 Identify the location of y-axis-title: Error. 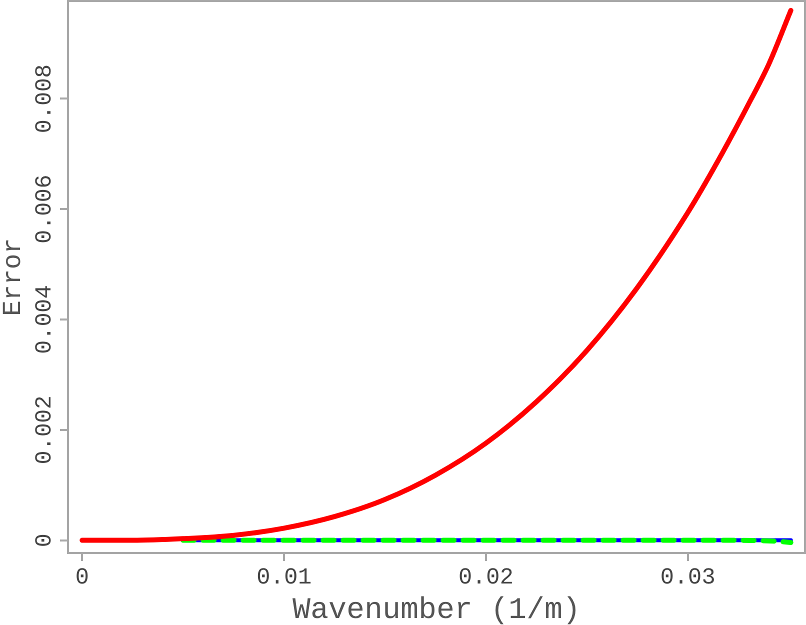
(14, 277).